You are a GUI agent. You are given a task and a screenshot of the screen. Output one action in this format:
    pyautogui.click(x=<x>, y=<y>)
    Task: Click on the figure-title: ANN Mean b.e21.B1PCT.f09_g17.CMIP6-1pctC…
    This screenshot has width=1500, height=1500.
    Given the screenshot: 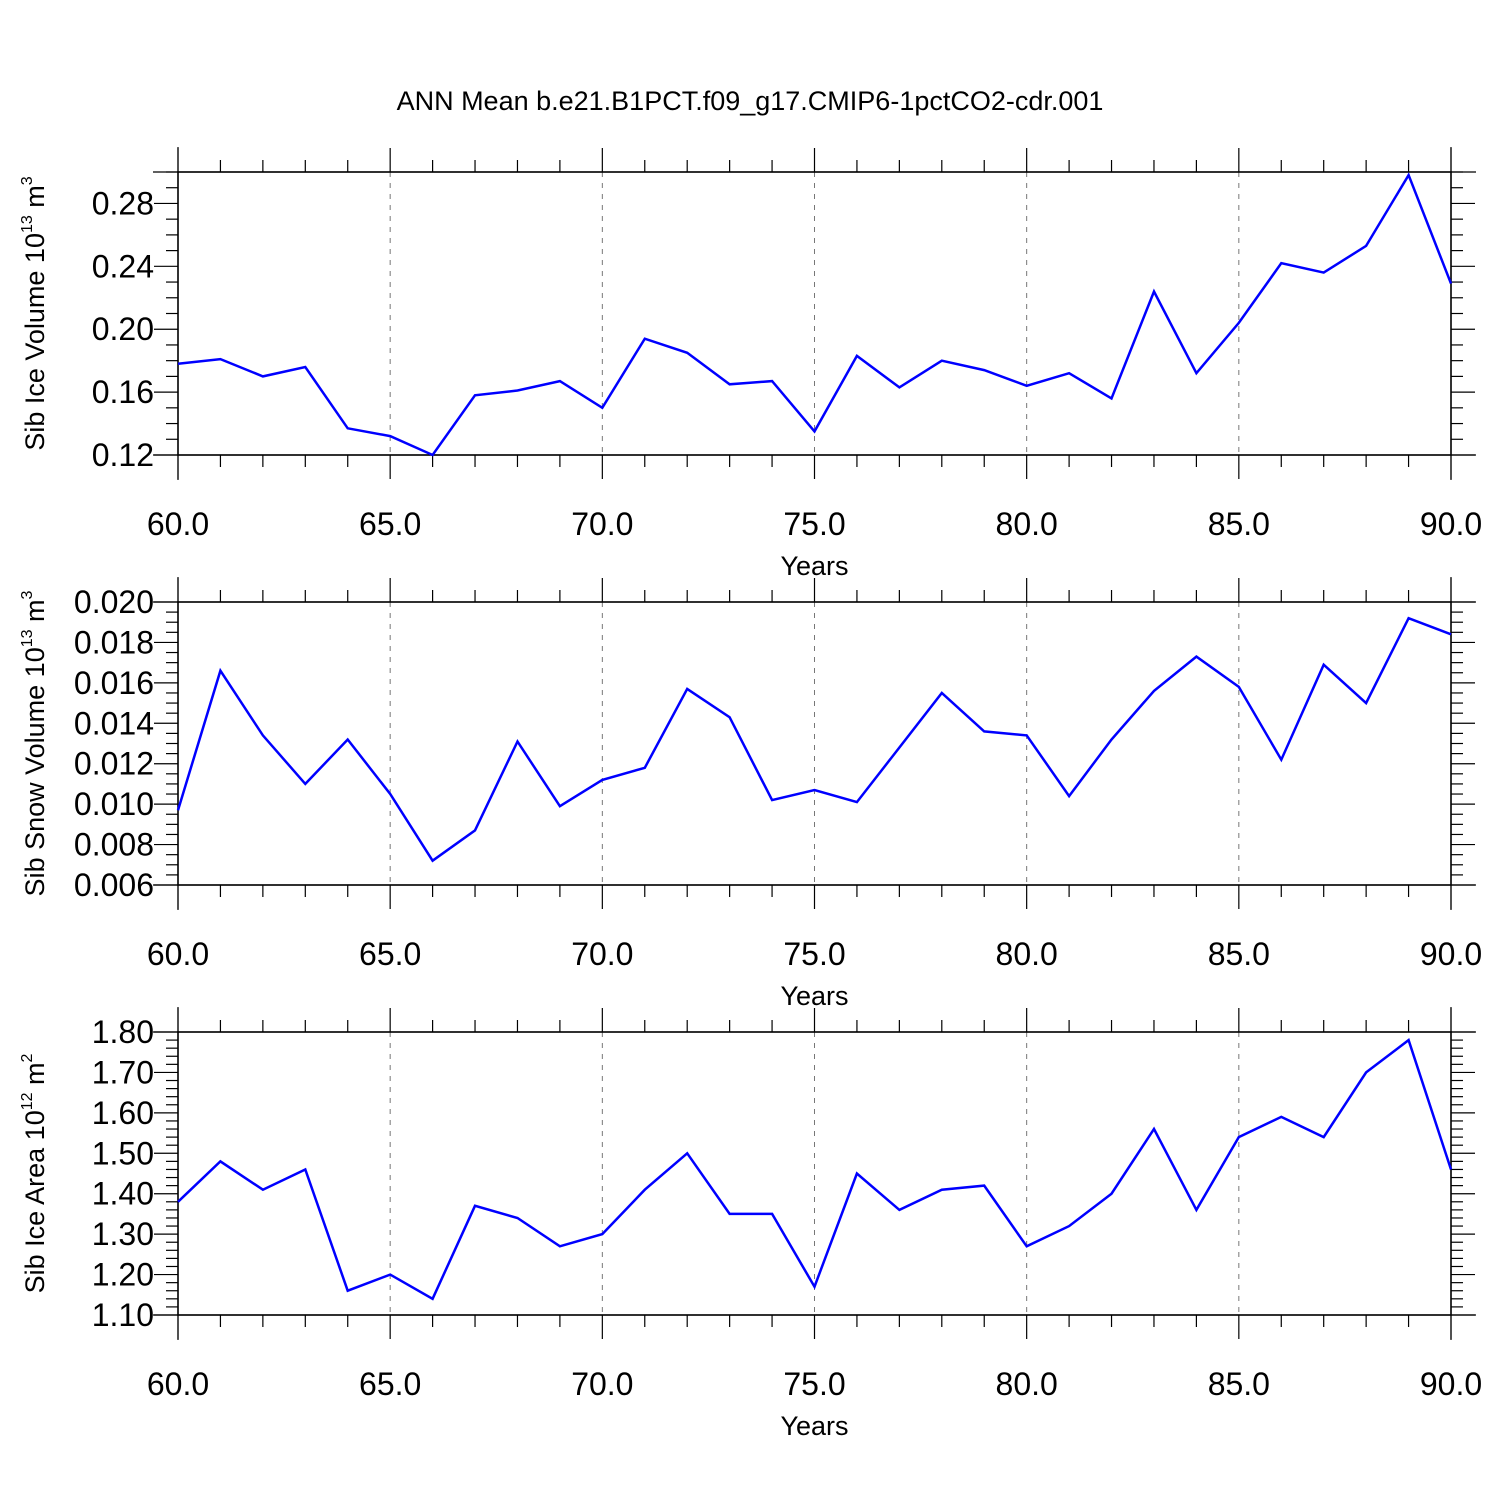 What is the action you would take?
    pyautogui.click(x=750, y=101)
    